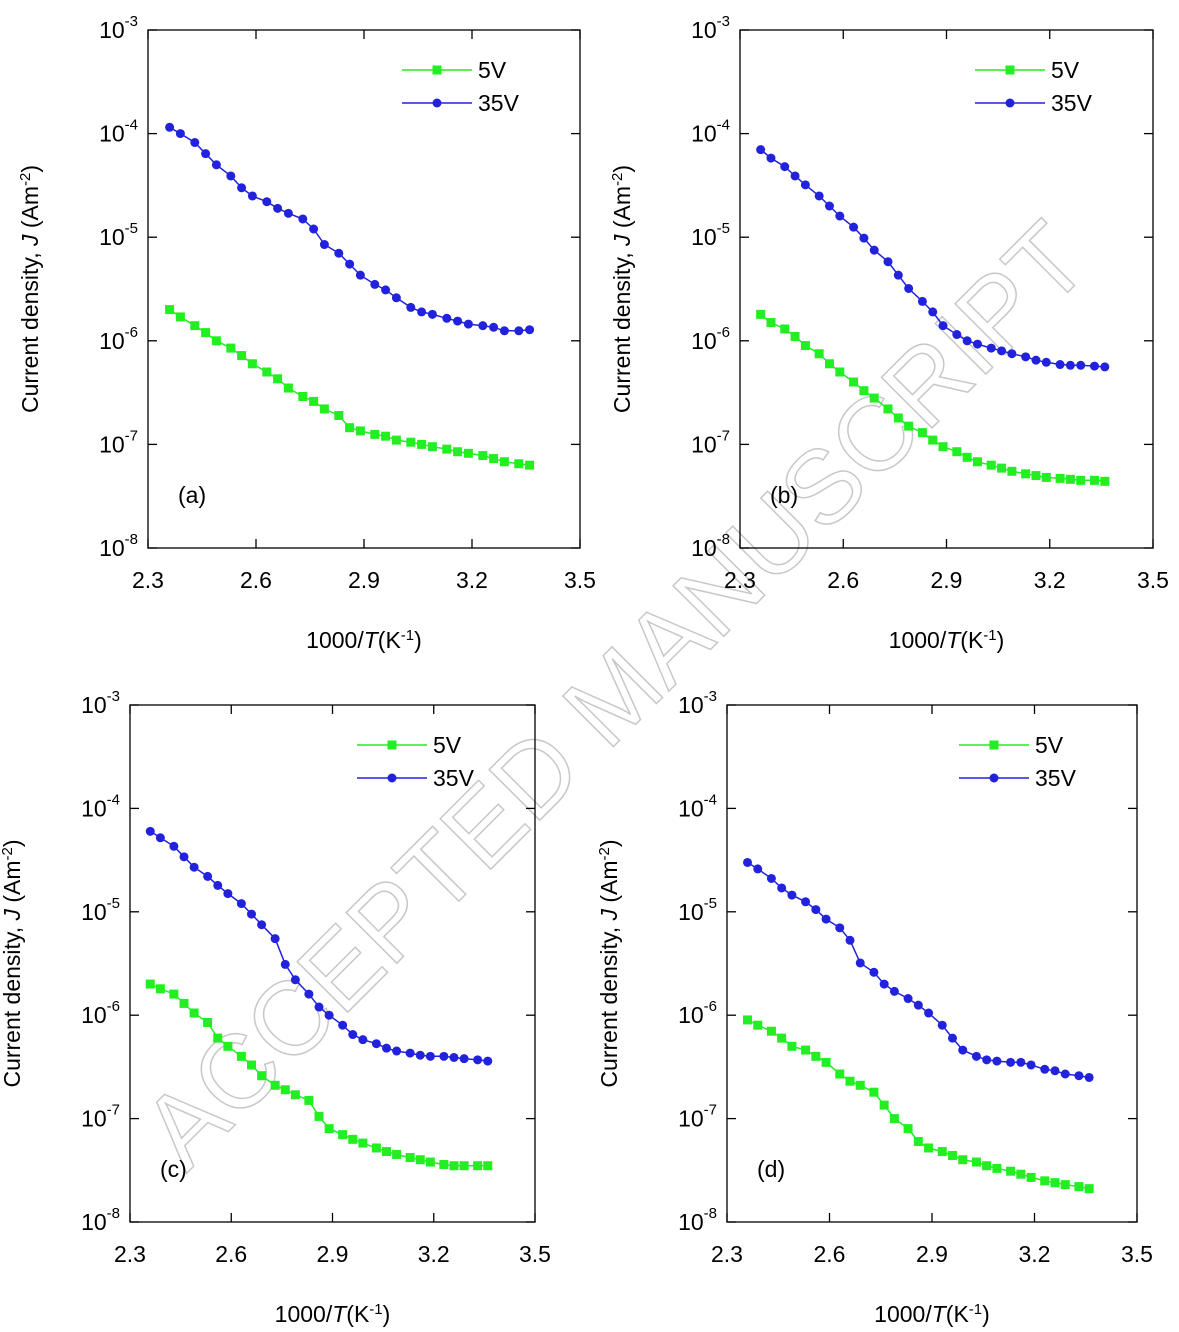 The width and height of the screenshot is (1179, 1332). I want to click on label-part: Current density,, so click(12, 1004).